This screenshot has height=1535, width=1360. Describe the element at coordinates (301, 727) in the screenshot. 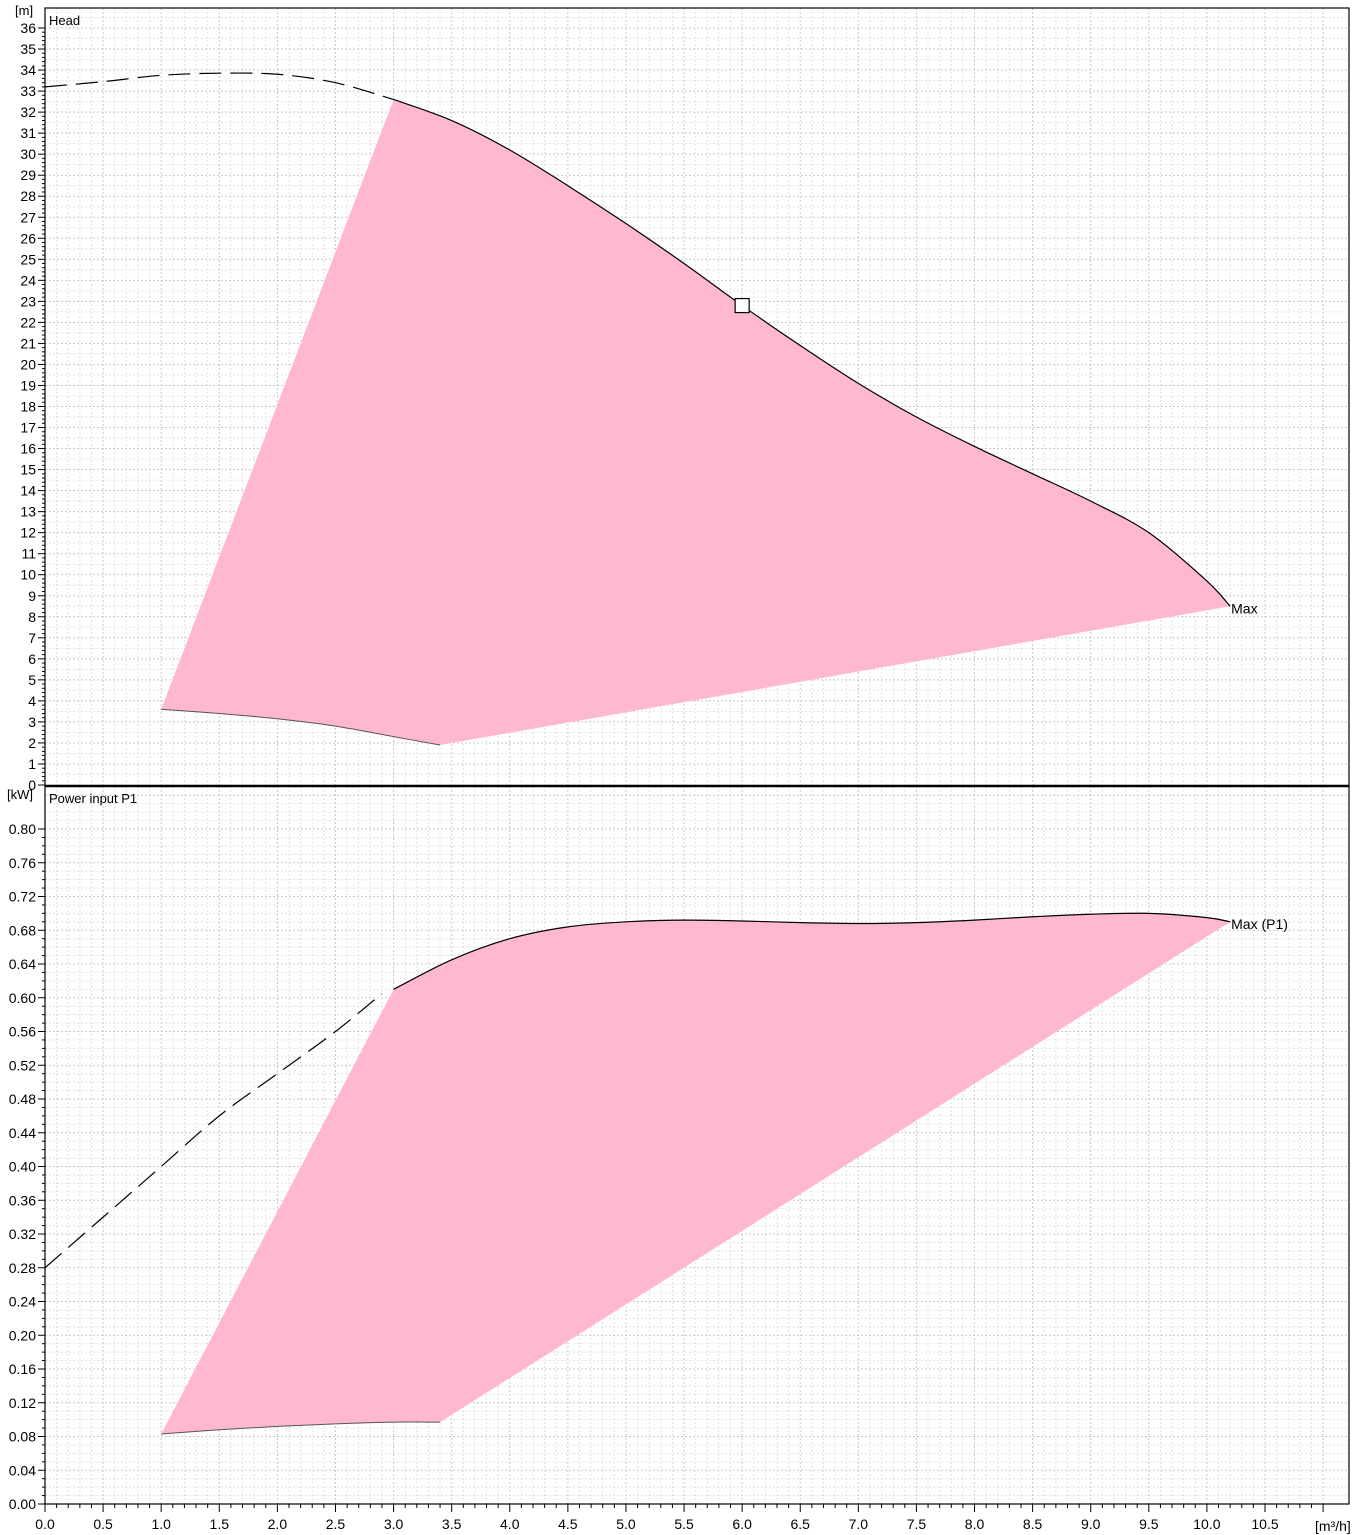

I see `head-min-curve` at that location.